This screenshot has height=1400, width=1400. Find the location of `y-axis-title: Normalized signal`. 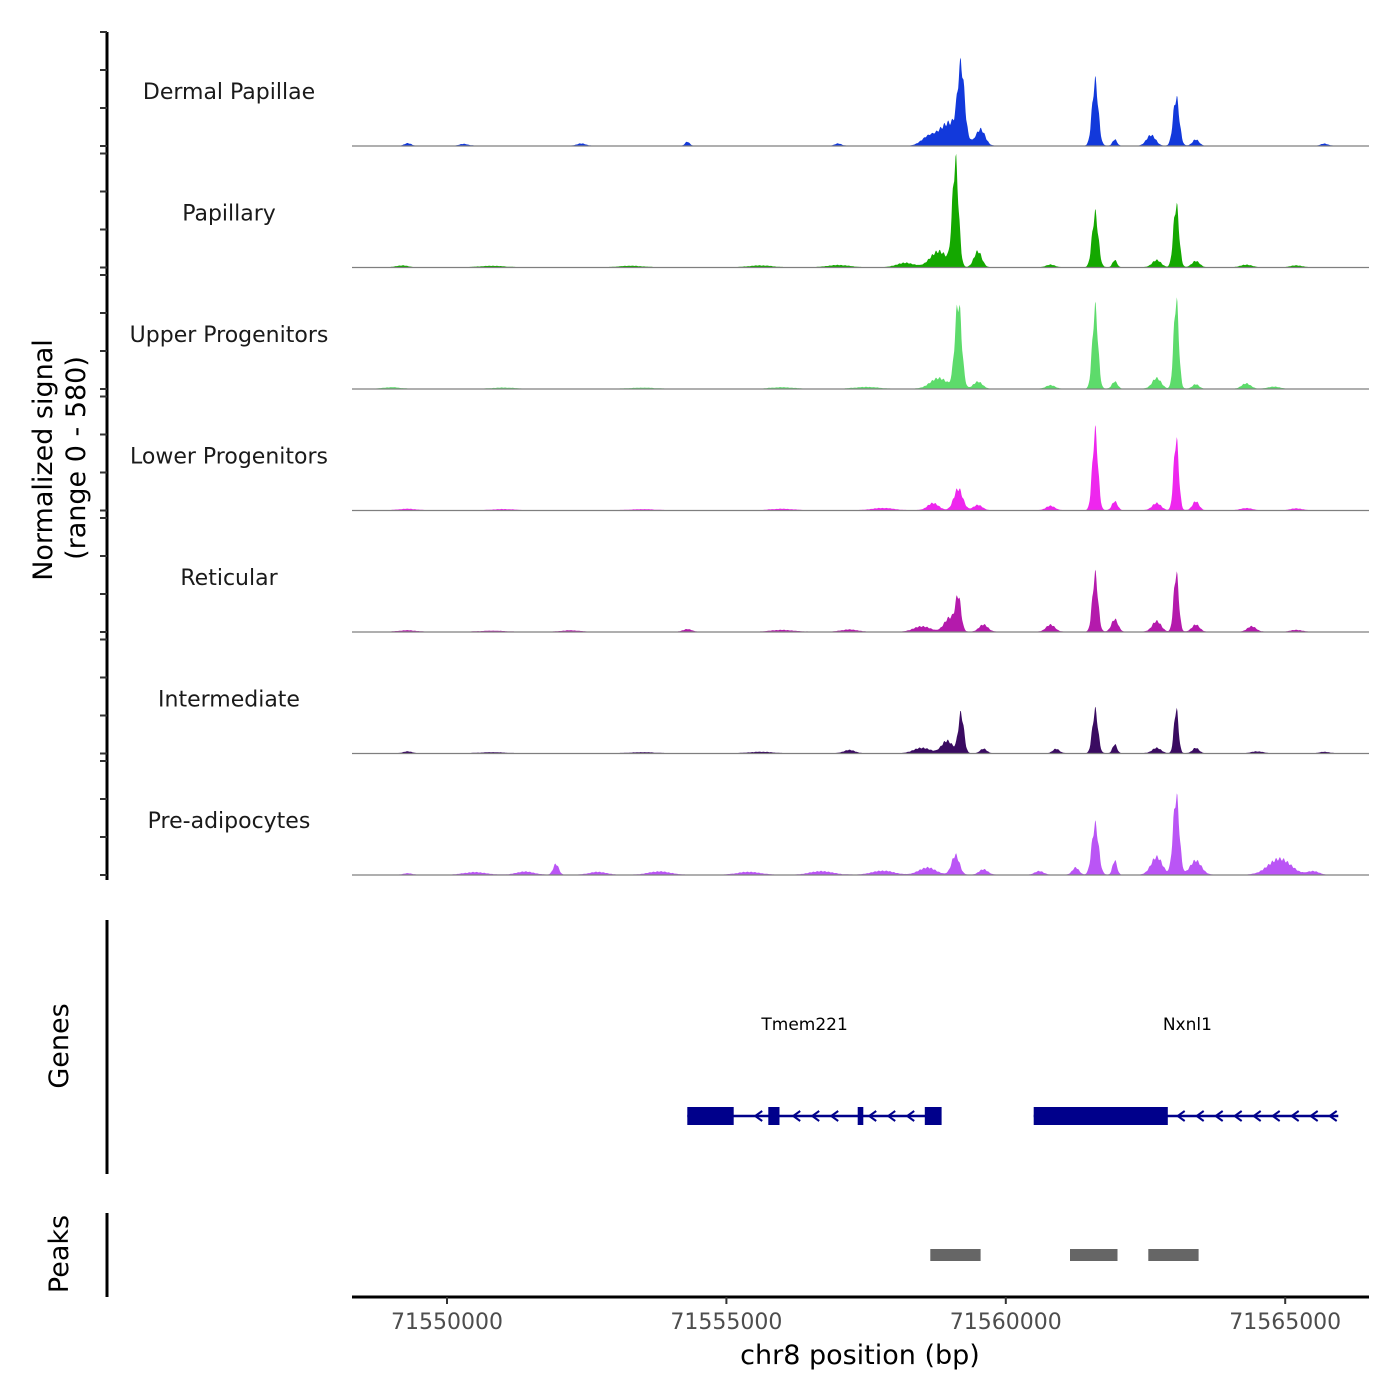

y-axis-title: Normalized signal is located at coordinates (43, 460).